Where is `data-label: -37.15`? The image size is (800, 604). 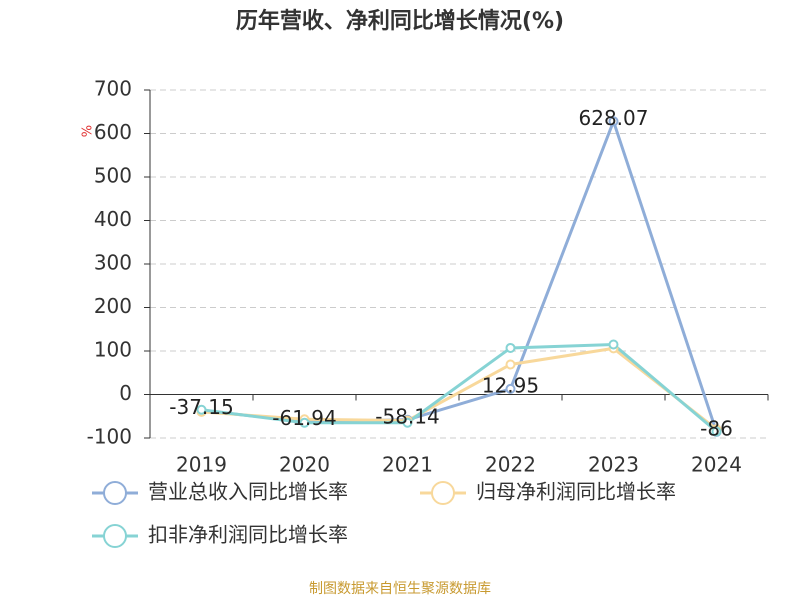 data-label: -37.15 is located at coordinates (201, 407).